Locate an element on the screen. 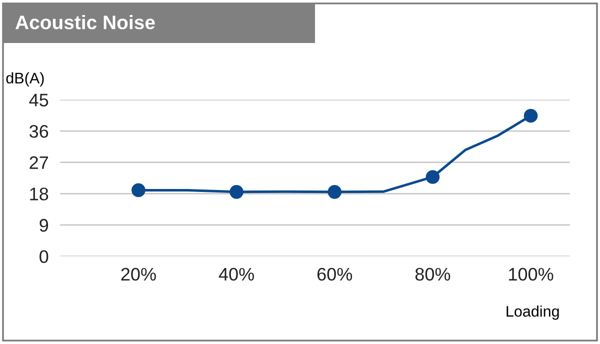 This screenshot has height=344, width=600. chart-title: Acoustic Noise is located at coordinates (85, 22).